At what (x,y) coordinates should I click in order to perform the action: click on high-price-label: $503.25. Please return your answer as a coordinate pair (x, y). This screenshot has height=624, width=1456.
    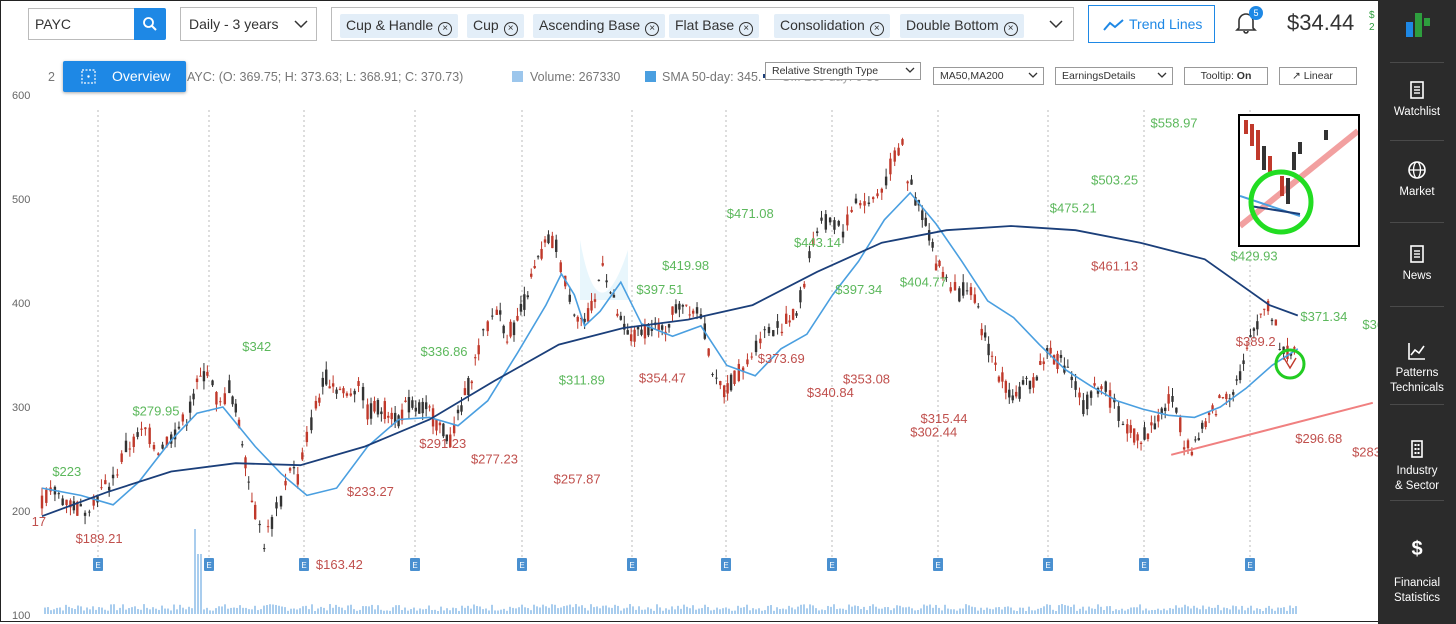
    Looking at the image, I should click on (1114, 180).